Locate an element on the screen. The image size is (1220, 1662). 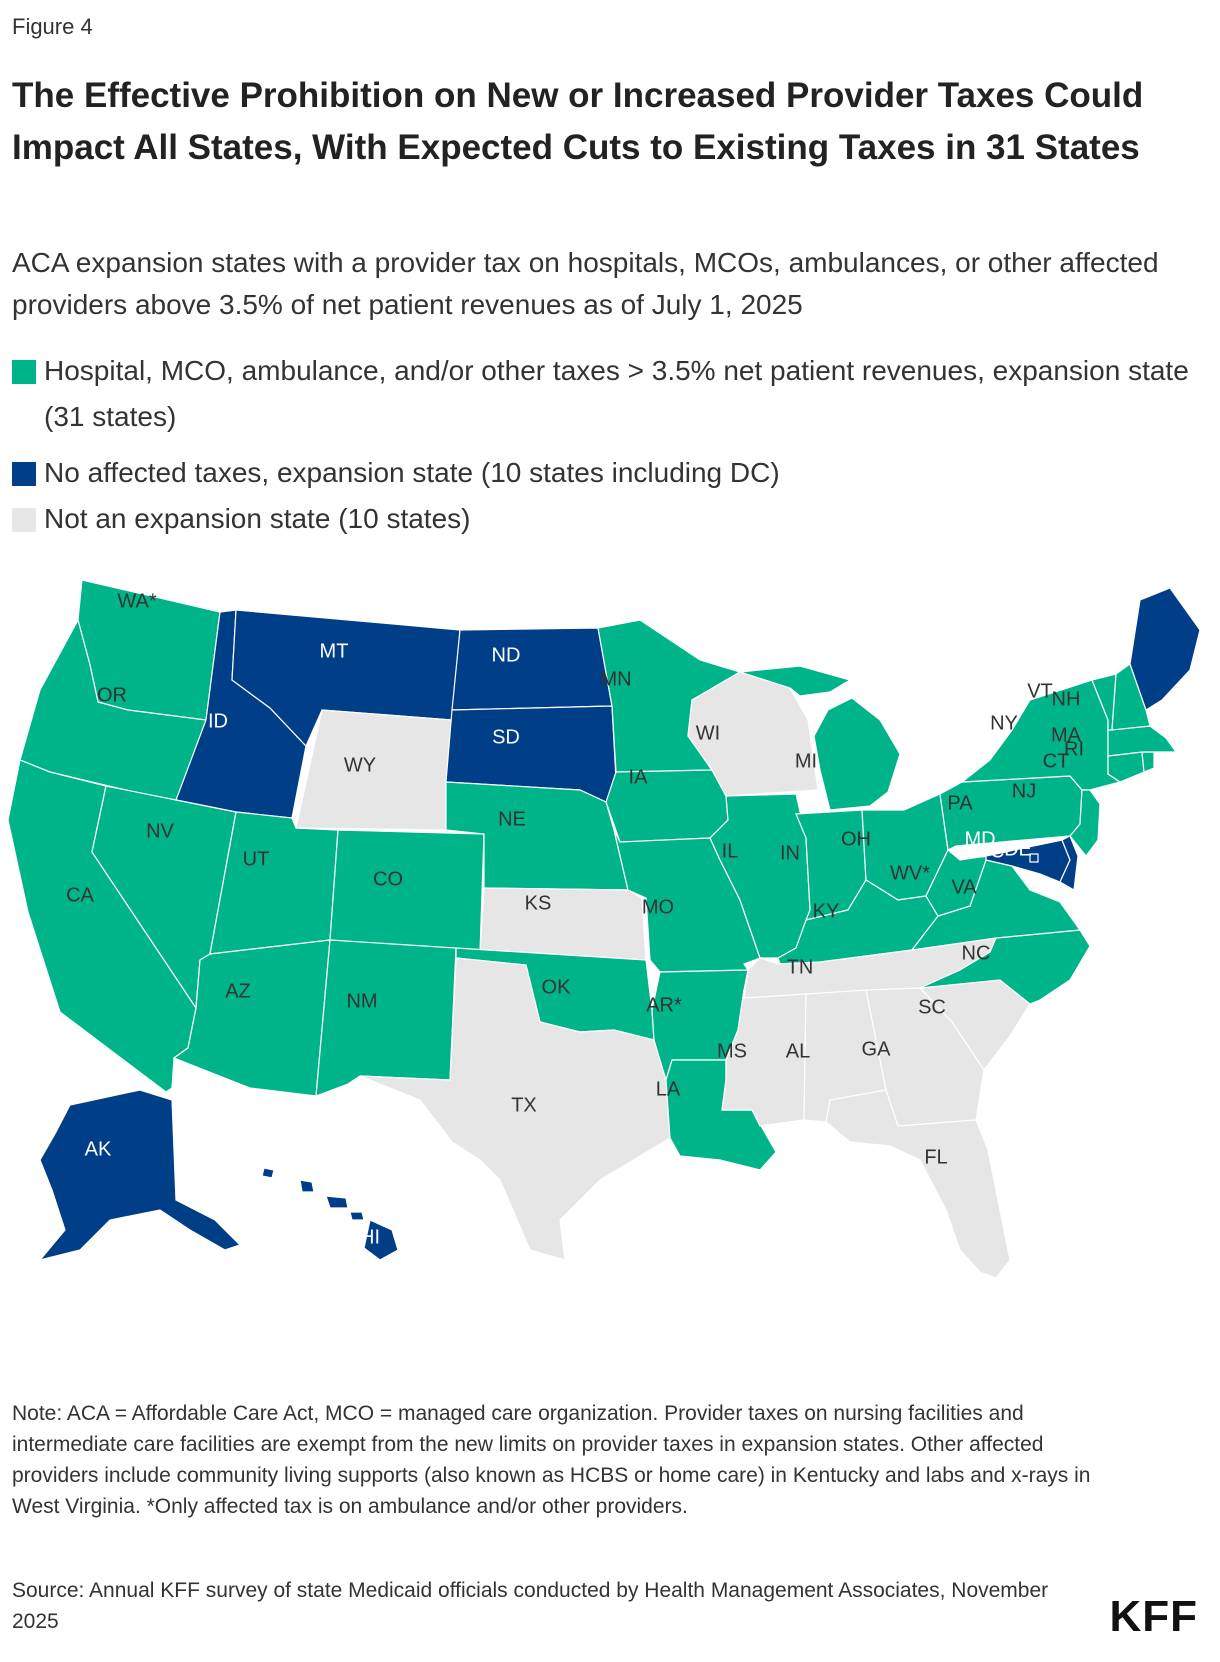
label-md: MD is located at coordinates (979, 839).